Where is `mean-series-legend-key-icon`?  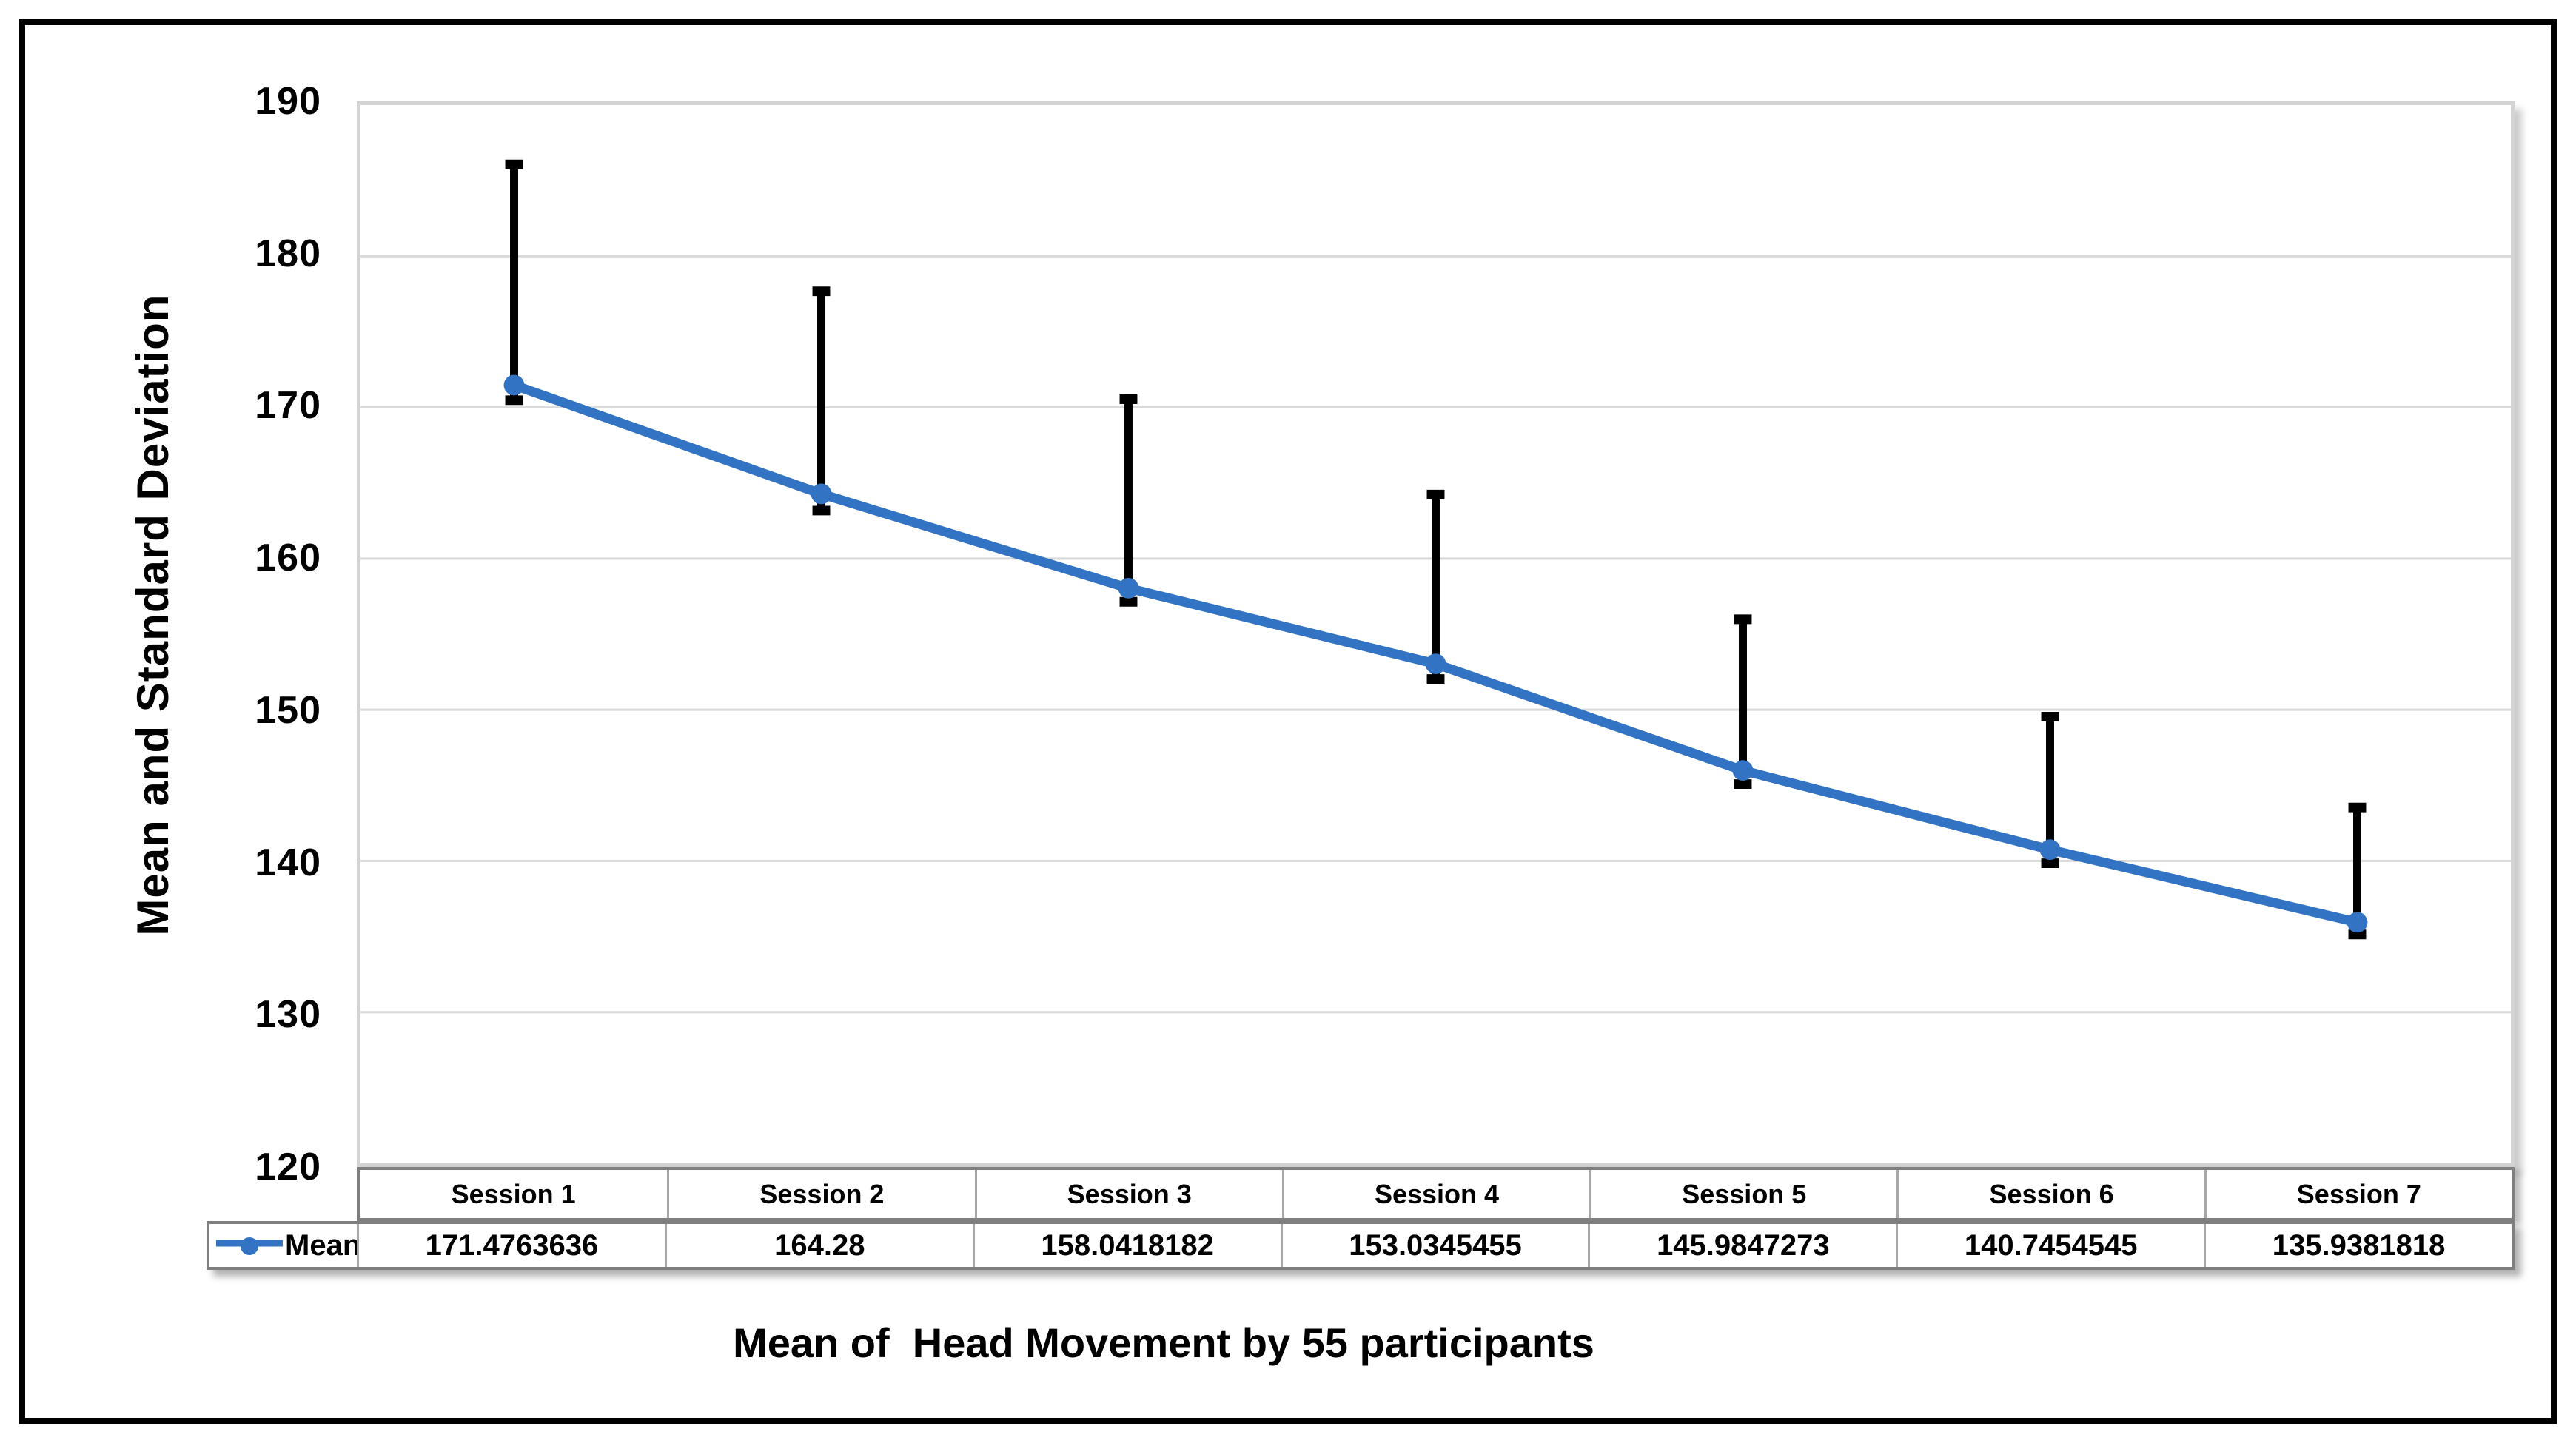
mean-series-legend-key-icon is located at coordinates (249, 1246).